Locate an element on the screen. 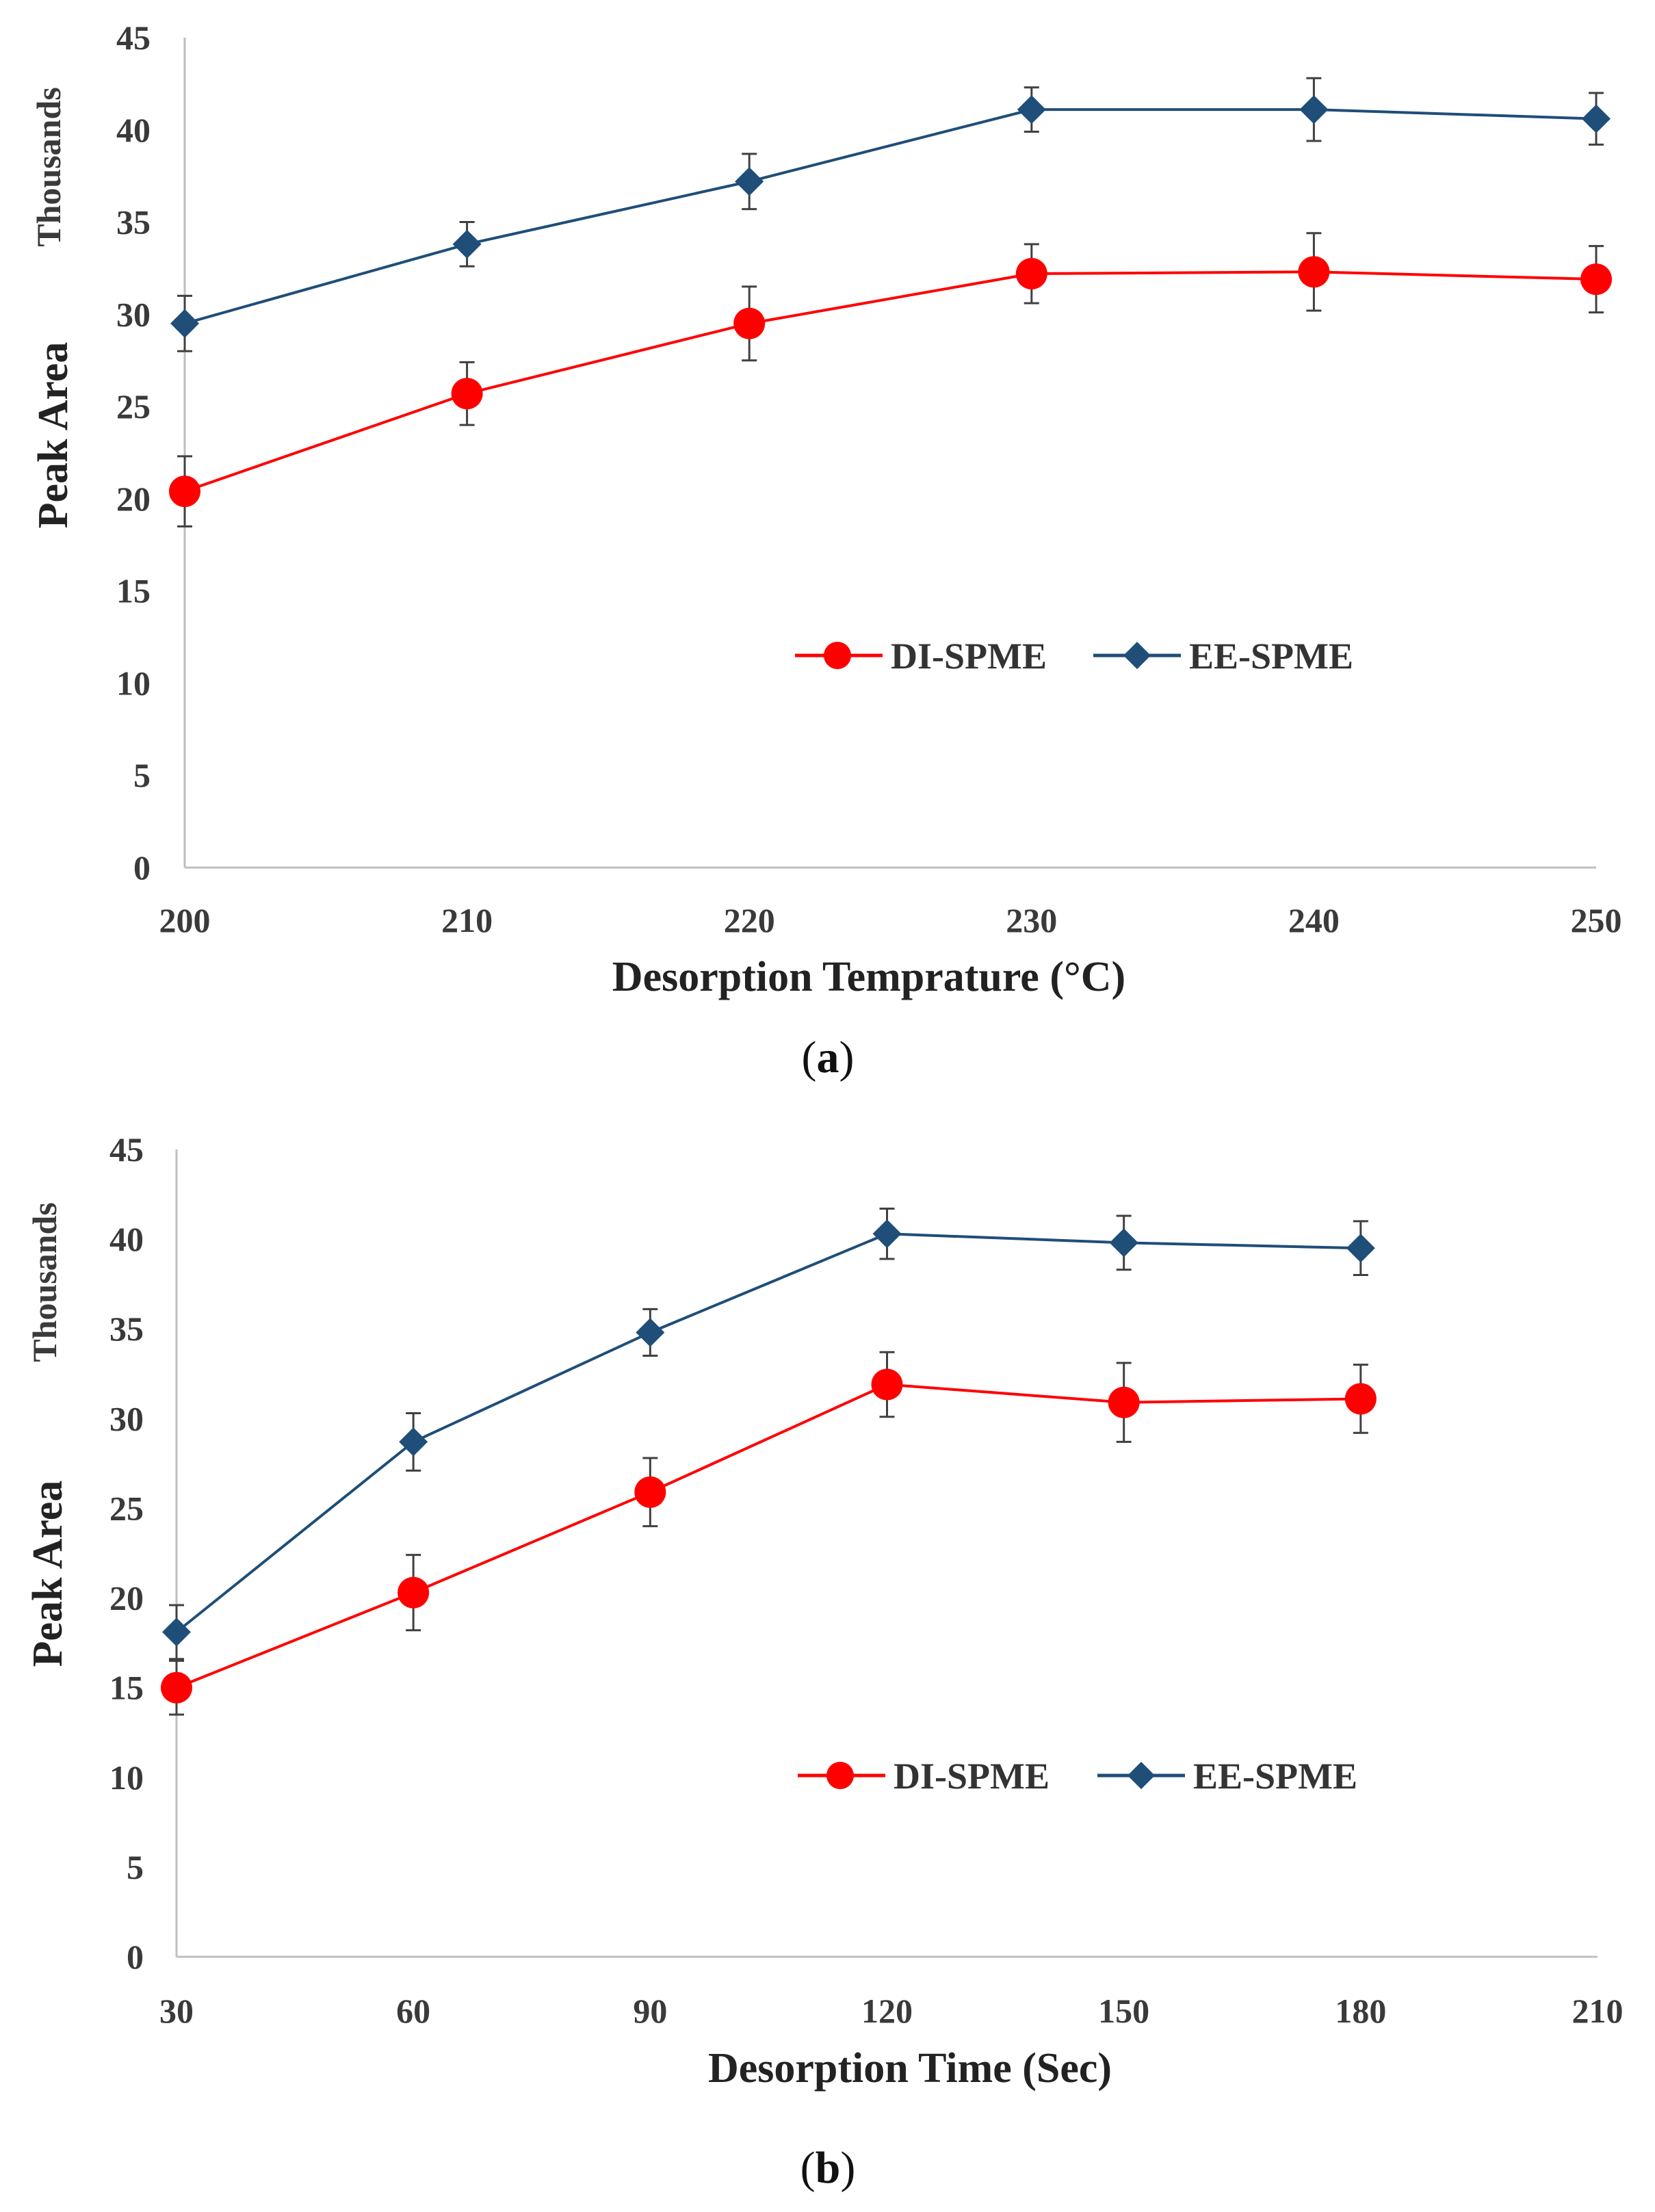  legend-label-di-spme-a: DI-SPME is located at coordinates (969, 656).